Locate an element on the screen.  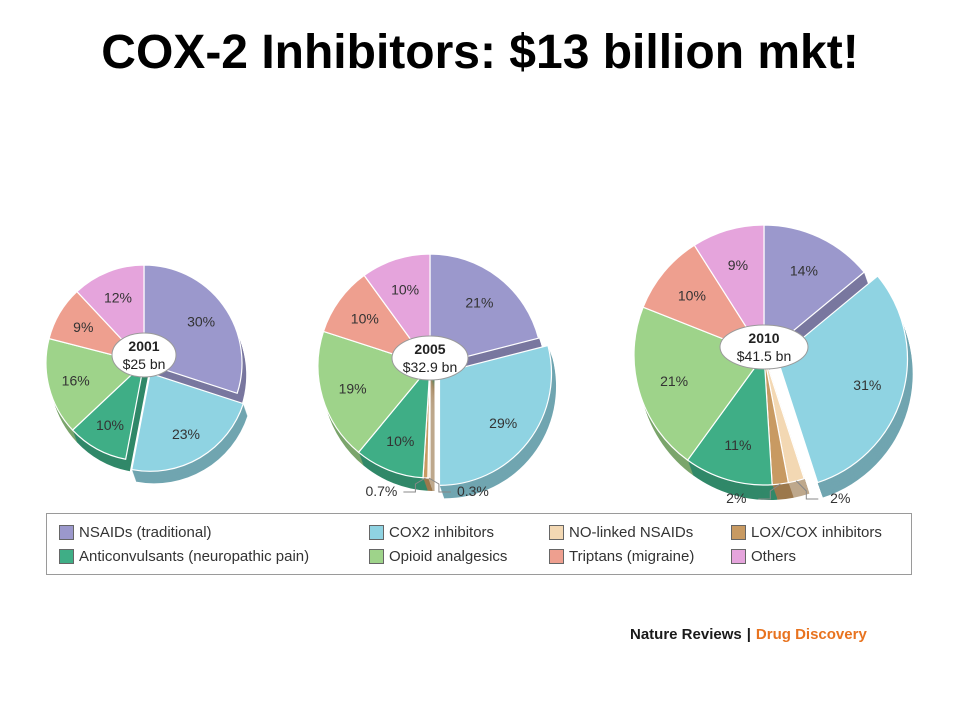
pie-2001-center is located at coordinates (144, 355).